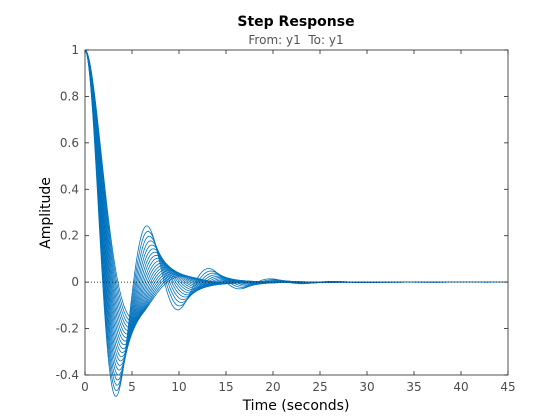 The image size is (560, 420). I want to click on y-tick-label: 0, so click(75, 282).